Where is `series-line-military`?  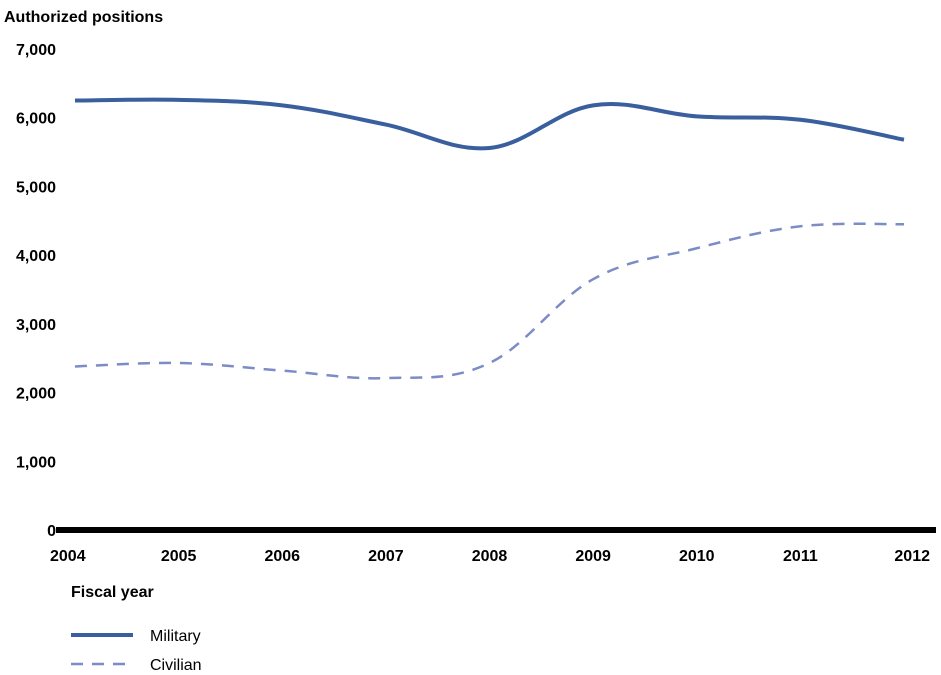 series-line-military is located at coordinates (489, 124).